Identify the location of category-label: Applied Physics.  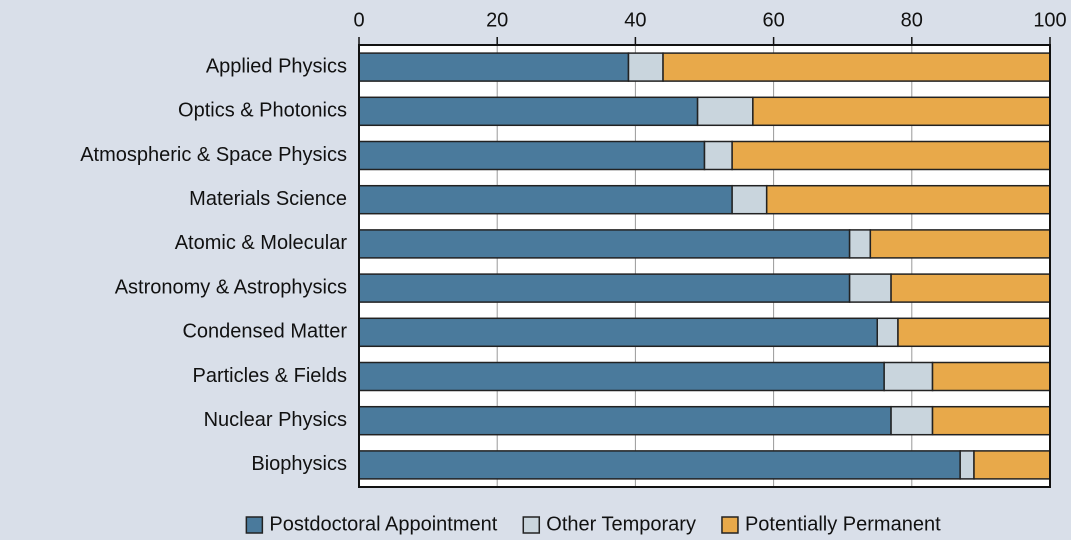
(276, 66).